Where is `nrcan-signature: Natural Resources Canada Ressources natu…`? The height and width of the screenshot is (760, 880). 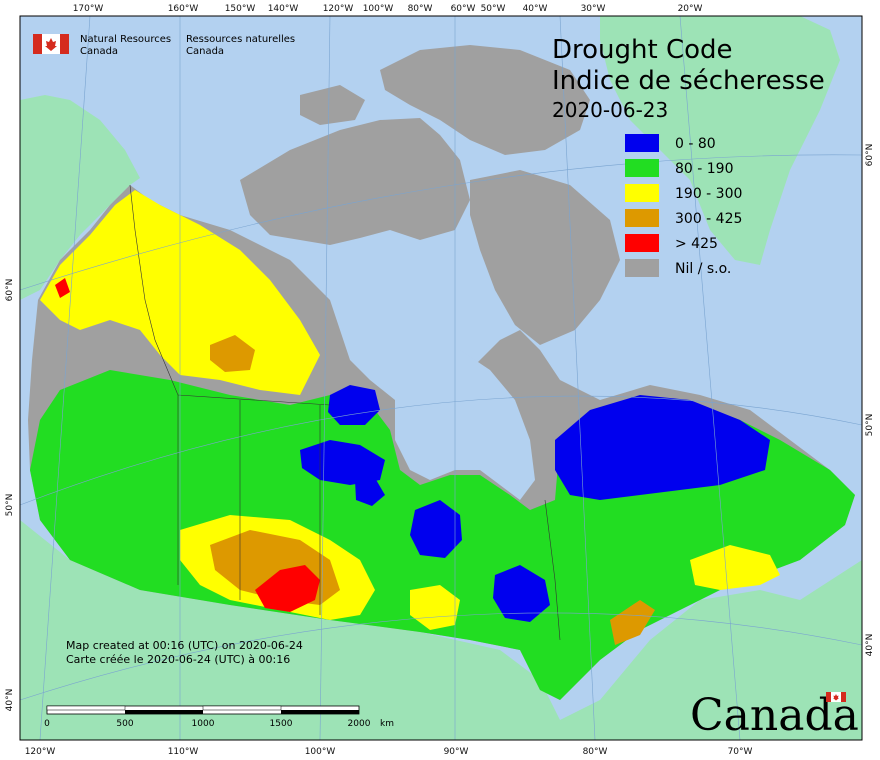 nrcan-signature: Natural Resources Canada Ressources natu… is located at coordinates (164, 45).